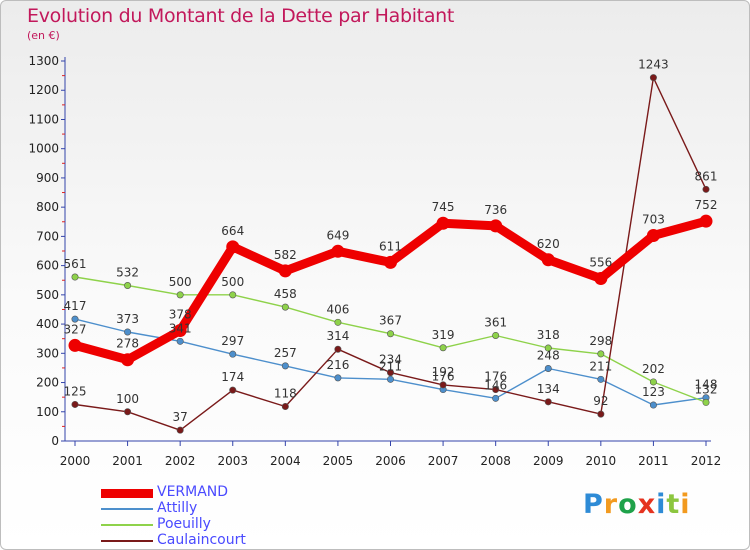  Describe the element at coordinates (232, 461) in the screenshot. I see `x-tick-label: 2003` at that location.